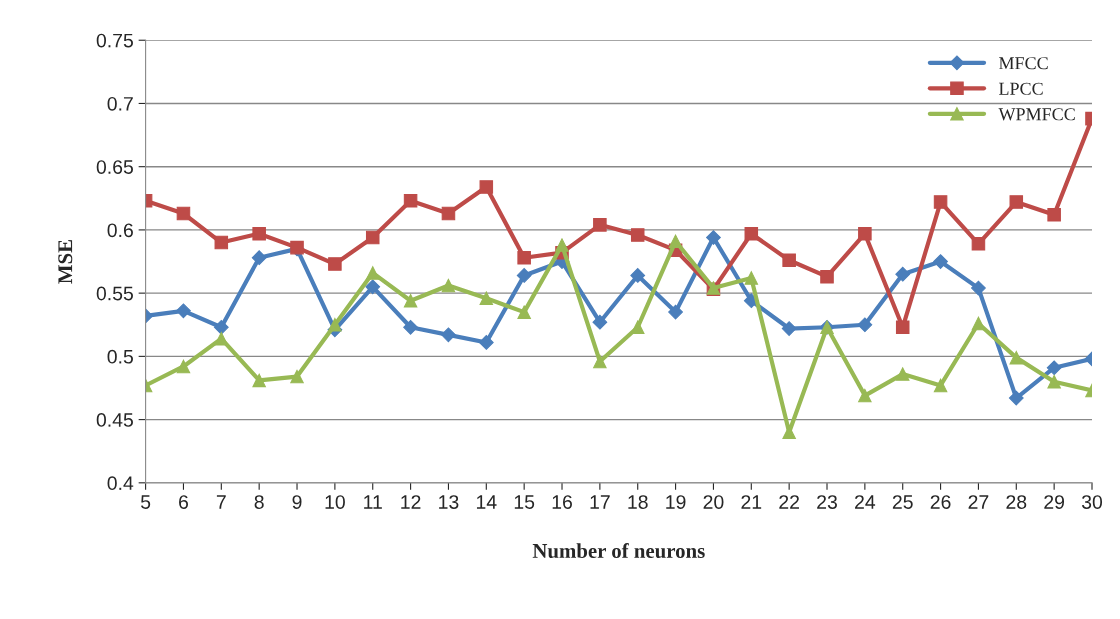 This screenshot has height=619, width=1120. What do you see at coordinates (1054, 502) in the screenshot?
I see `x-tick-label: 29` at bounding box center [1054, 502].